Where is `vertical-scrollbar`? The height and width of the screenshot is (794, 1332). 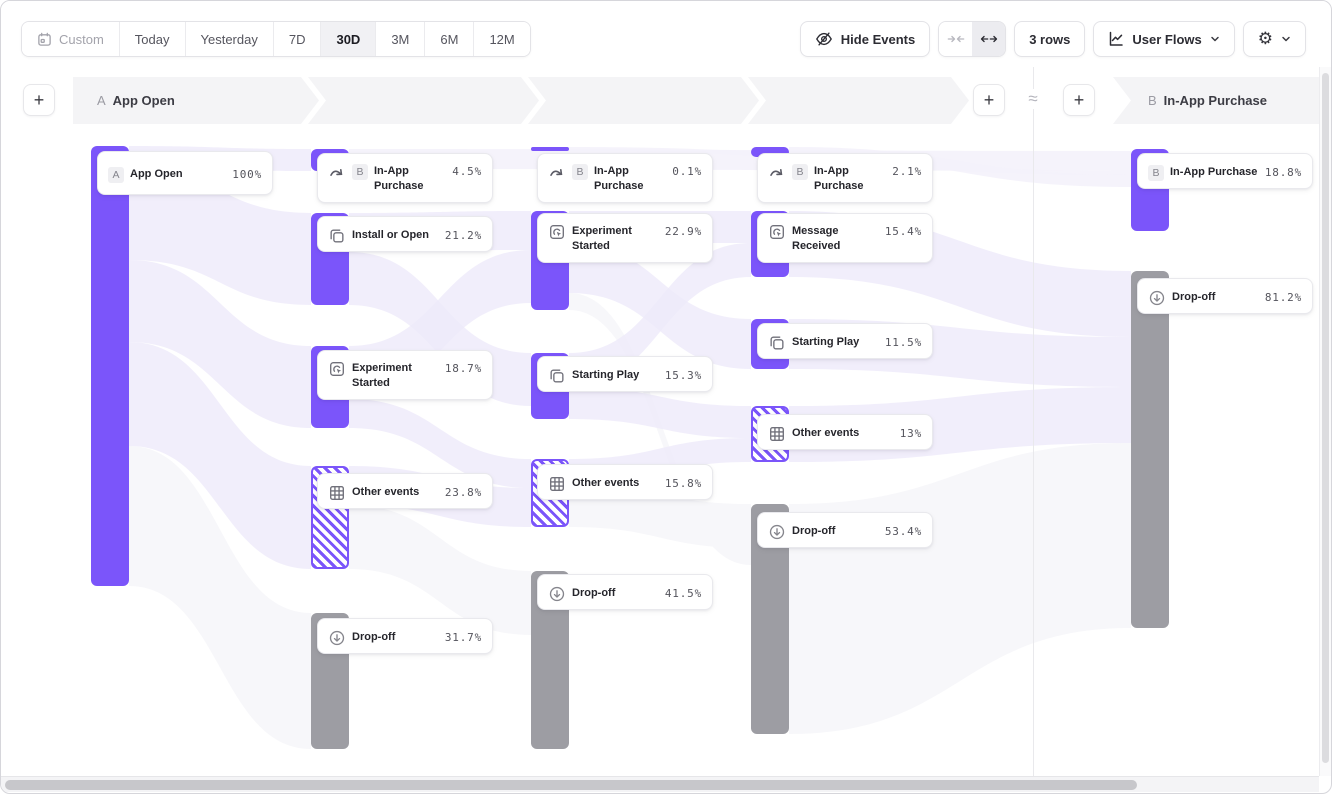
vertical-scrollbar is located at coordinates (1325, 421).